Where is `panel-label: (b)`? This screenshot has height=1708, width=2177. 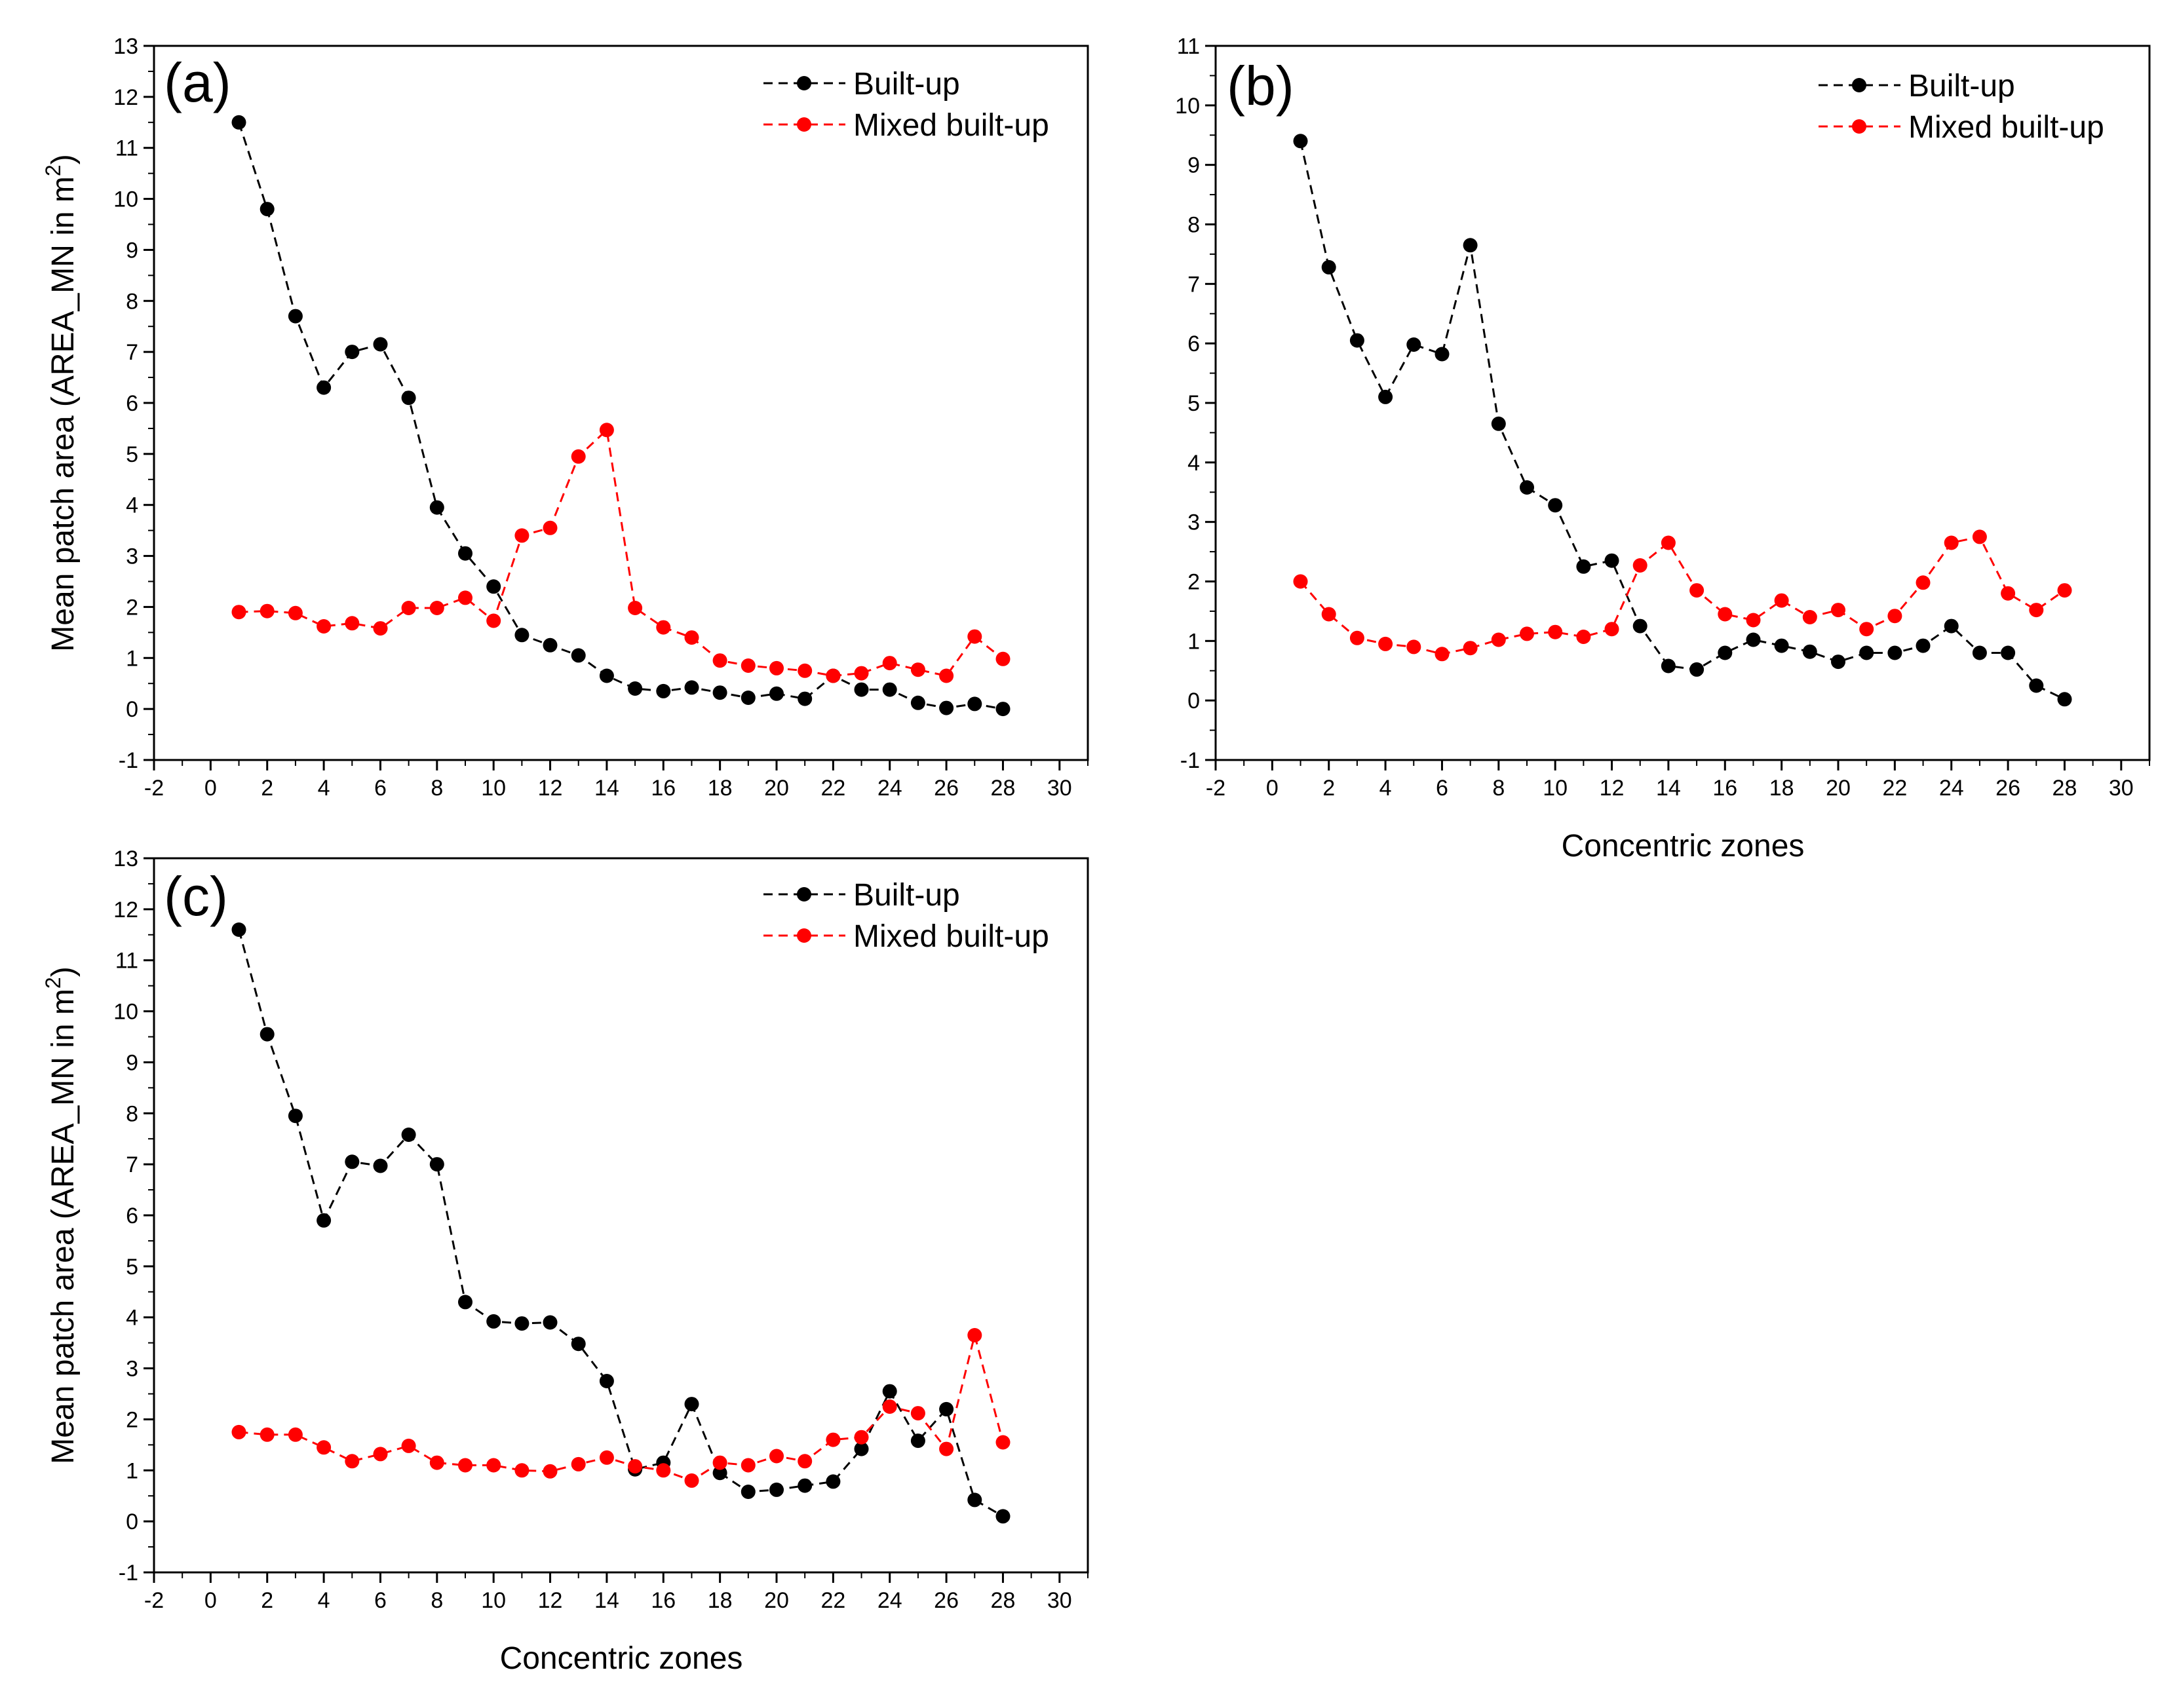 panel-label: (b) is located at coordinates (1260, 86).